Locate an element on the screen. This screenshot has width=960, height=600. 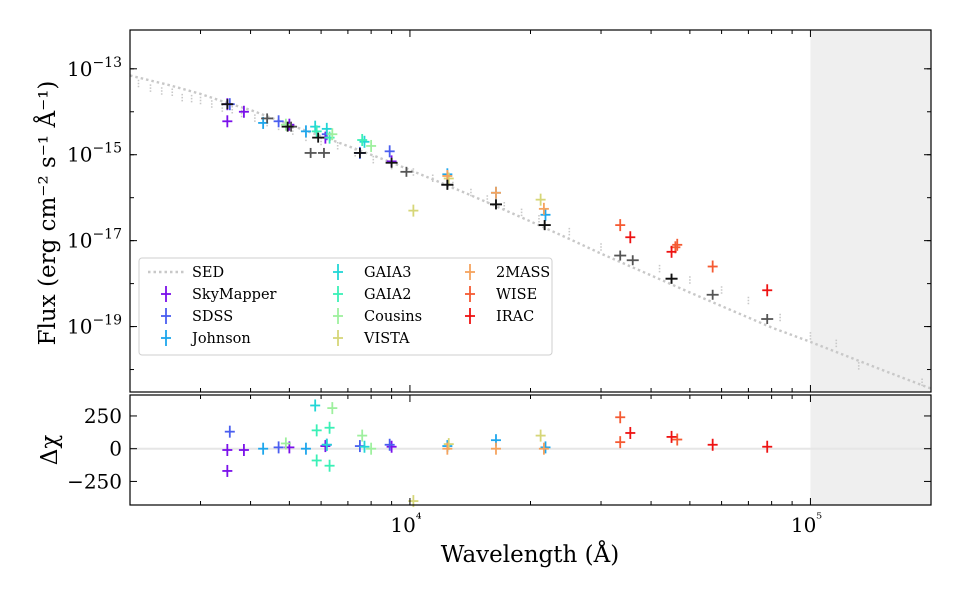
x-tick-label: 10⁵ is located at coordinates (806, 524).